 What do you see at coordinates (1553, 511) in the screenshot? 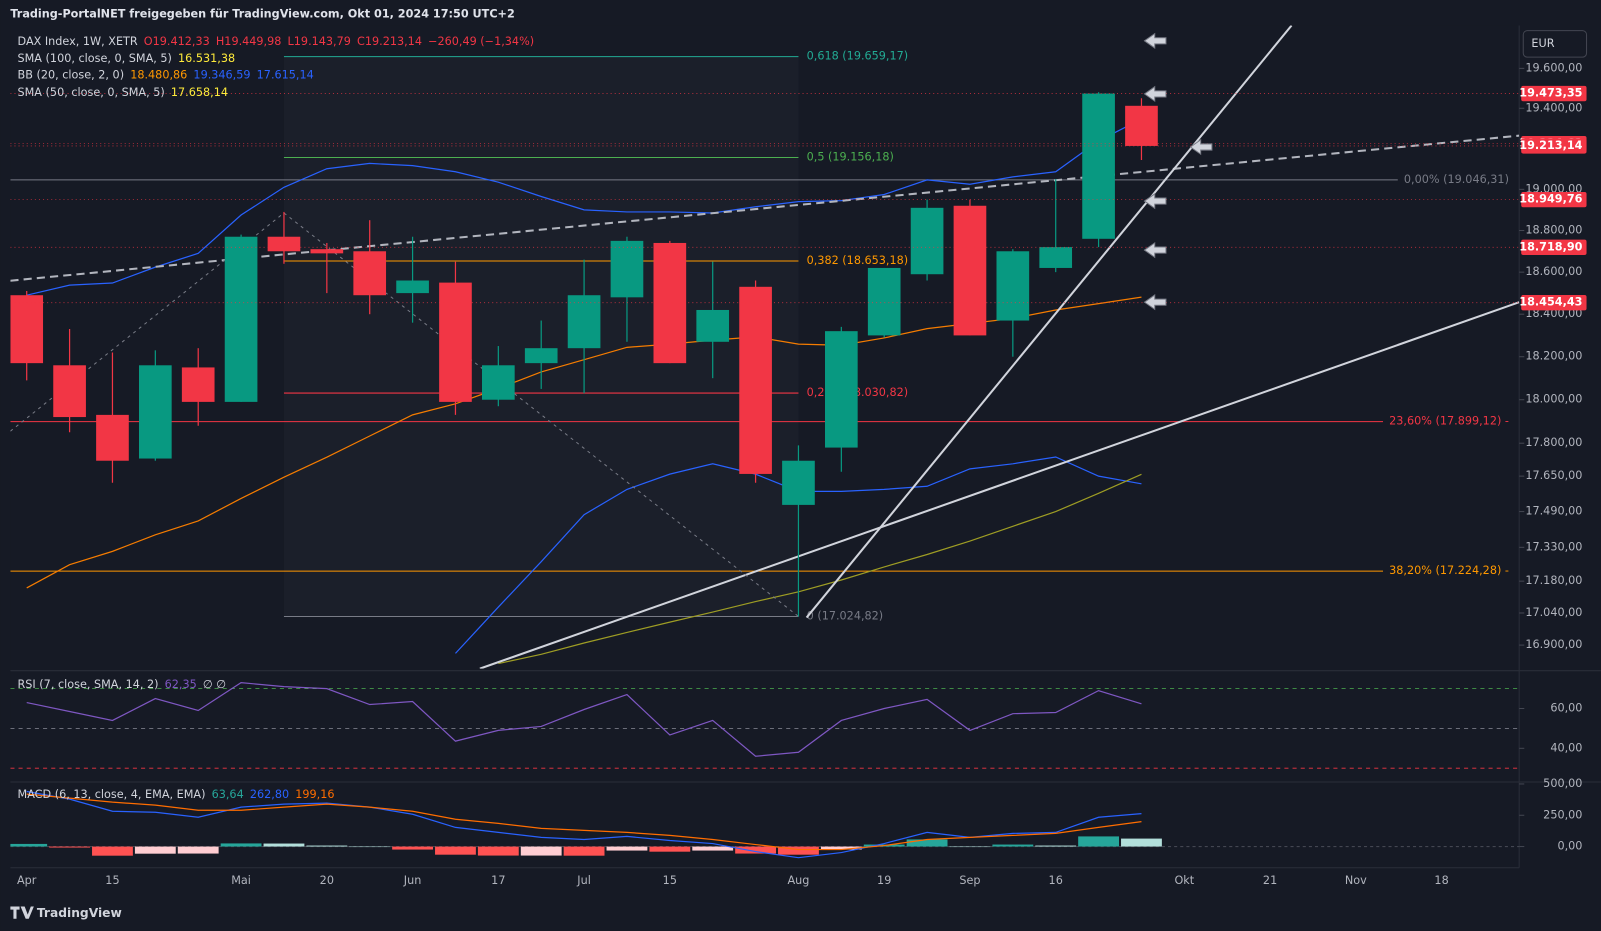
I see `y-tick-label: 17.490,00` at bounding box center [1553, 511].